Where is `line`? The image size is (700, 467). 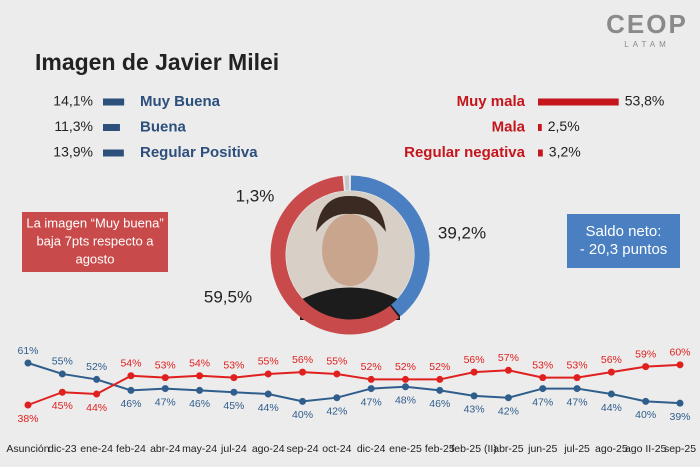
line is located at coordinates (354, 384).